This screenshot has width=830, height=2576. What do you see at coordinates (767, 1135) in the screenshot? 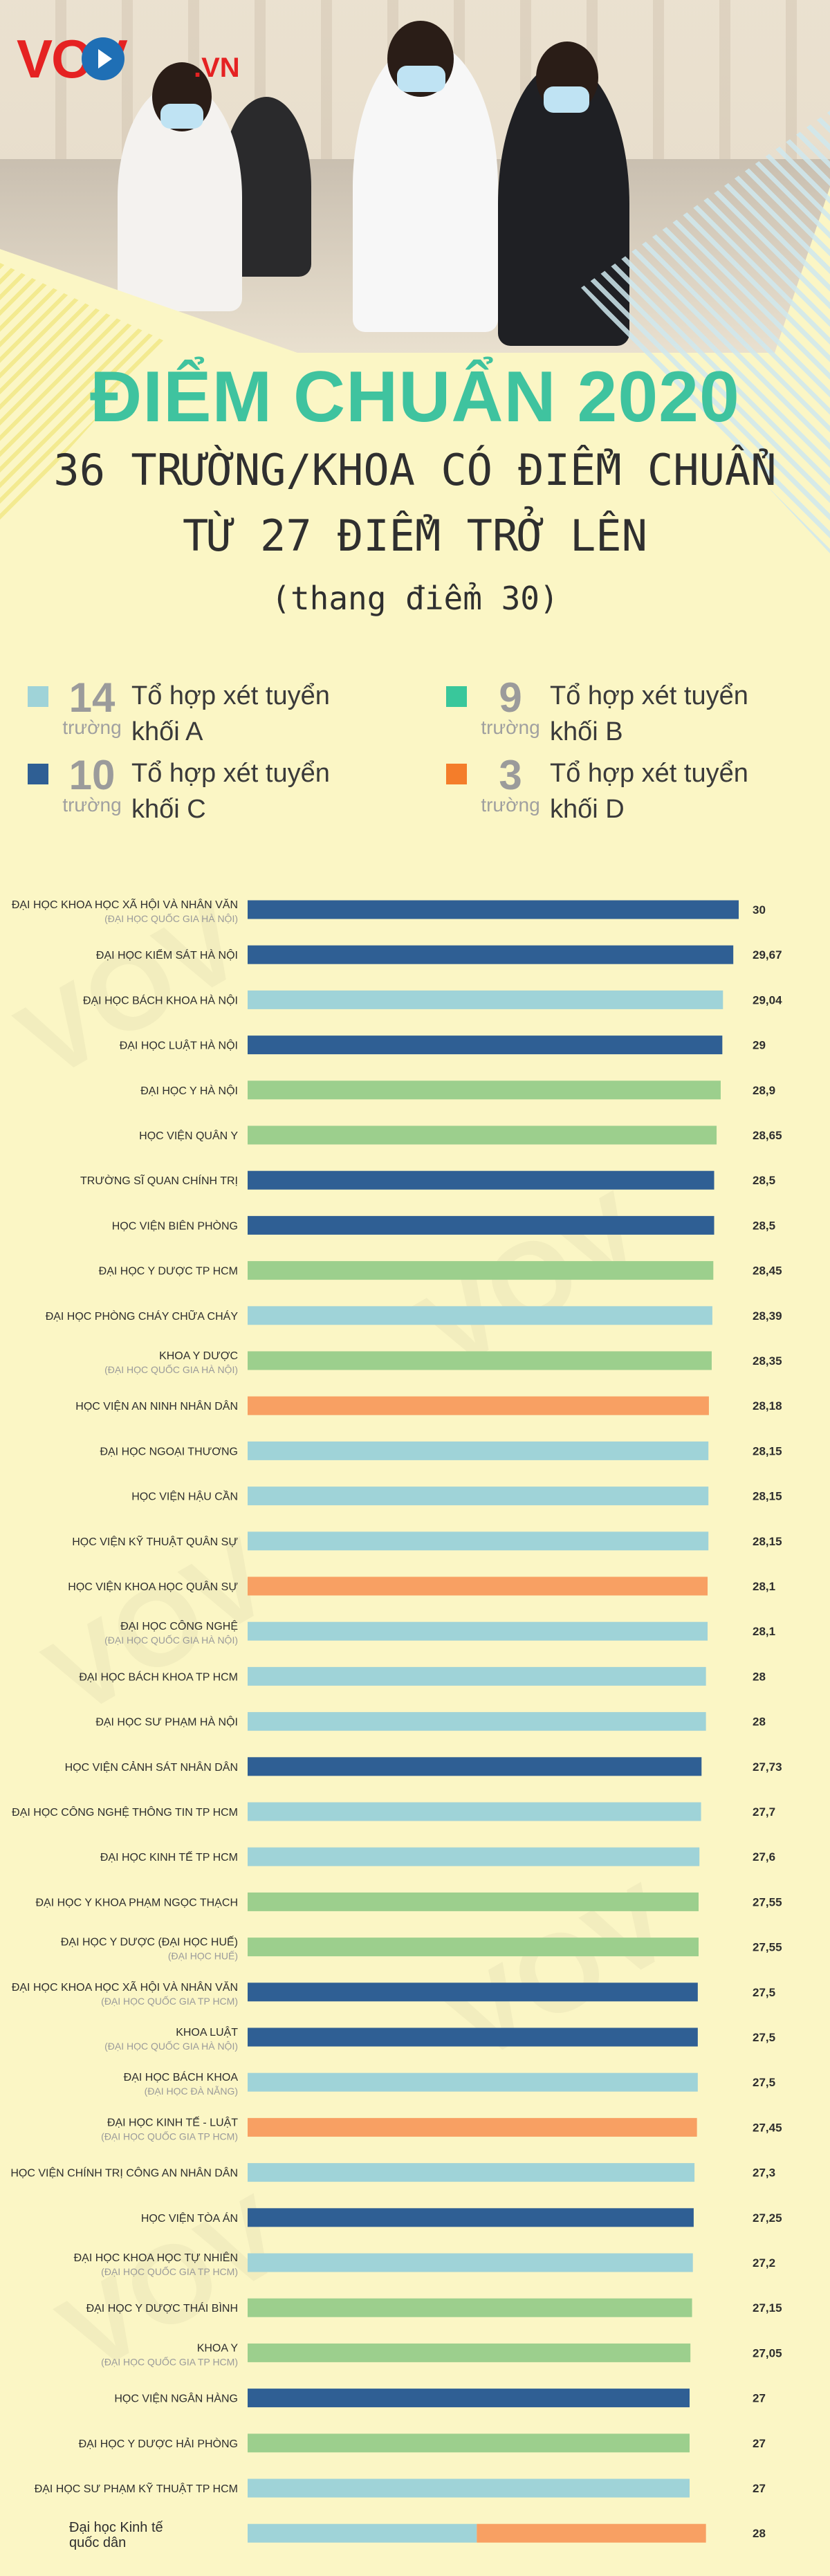
I see `bar-value-label: 28,65` at bounding box center [767, 1135].